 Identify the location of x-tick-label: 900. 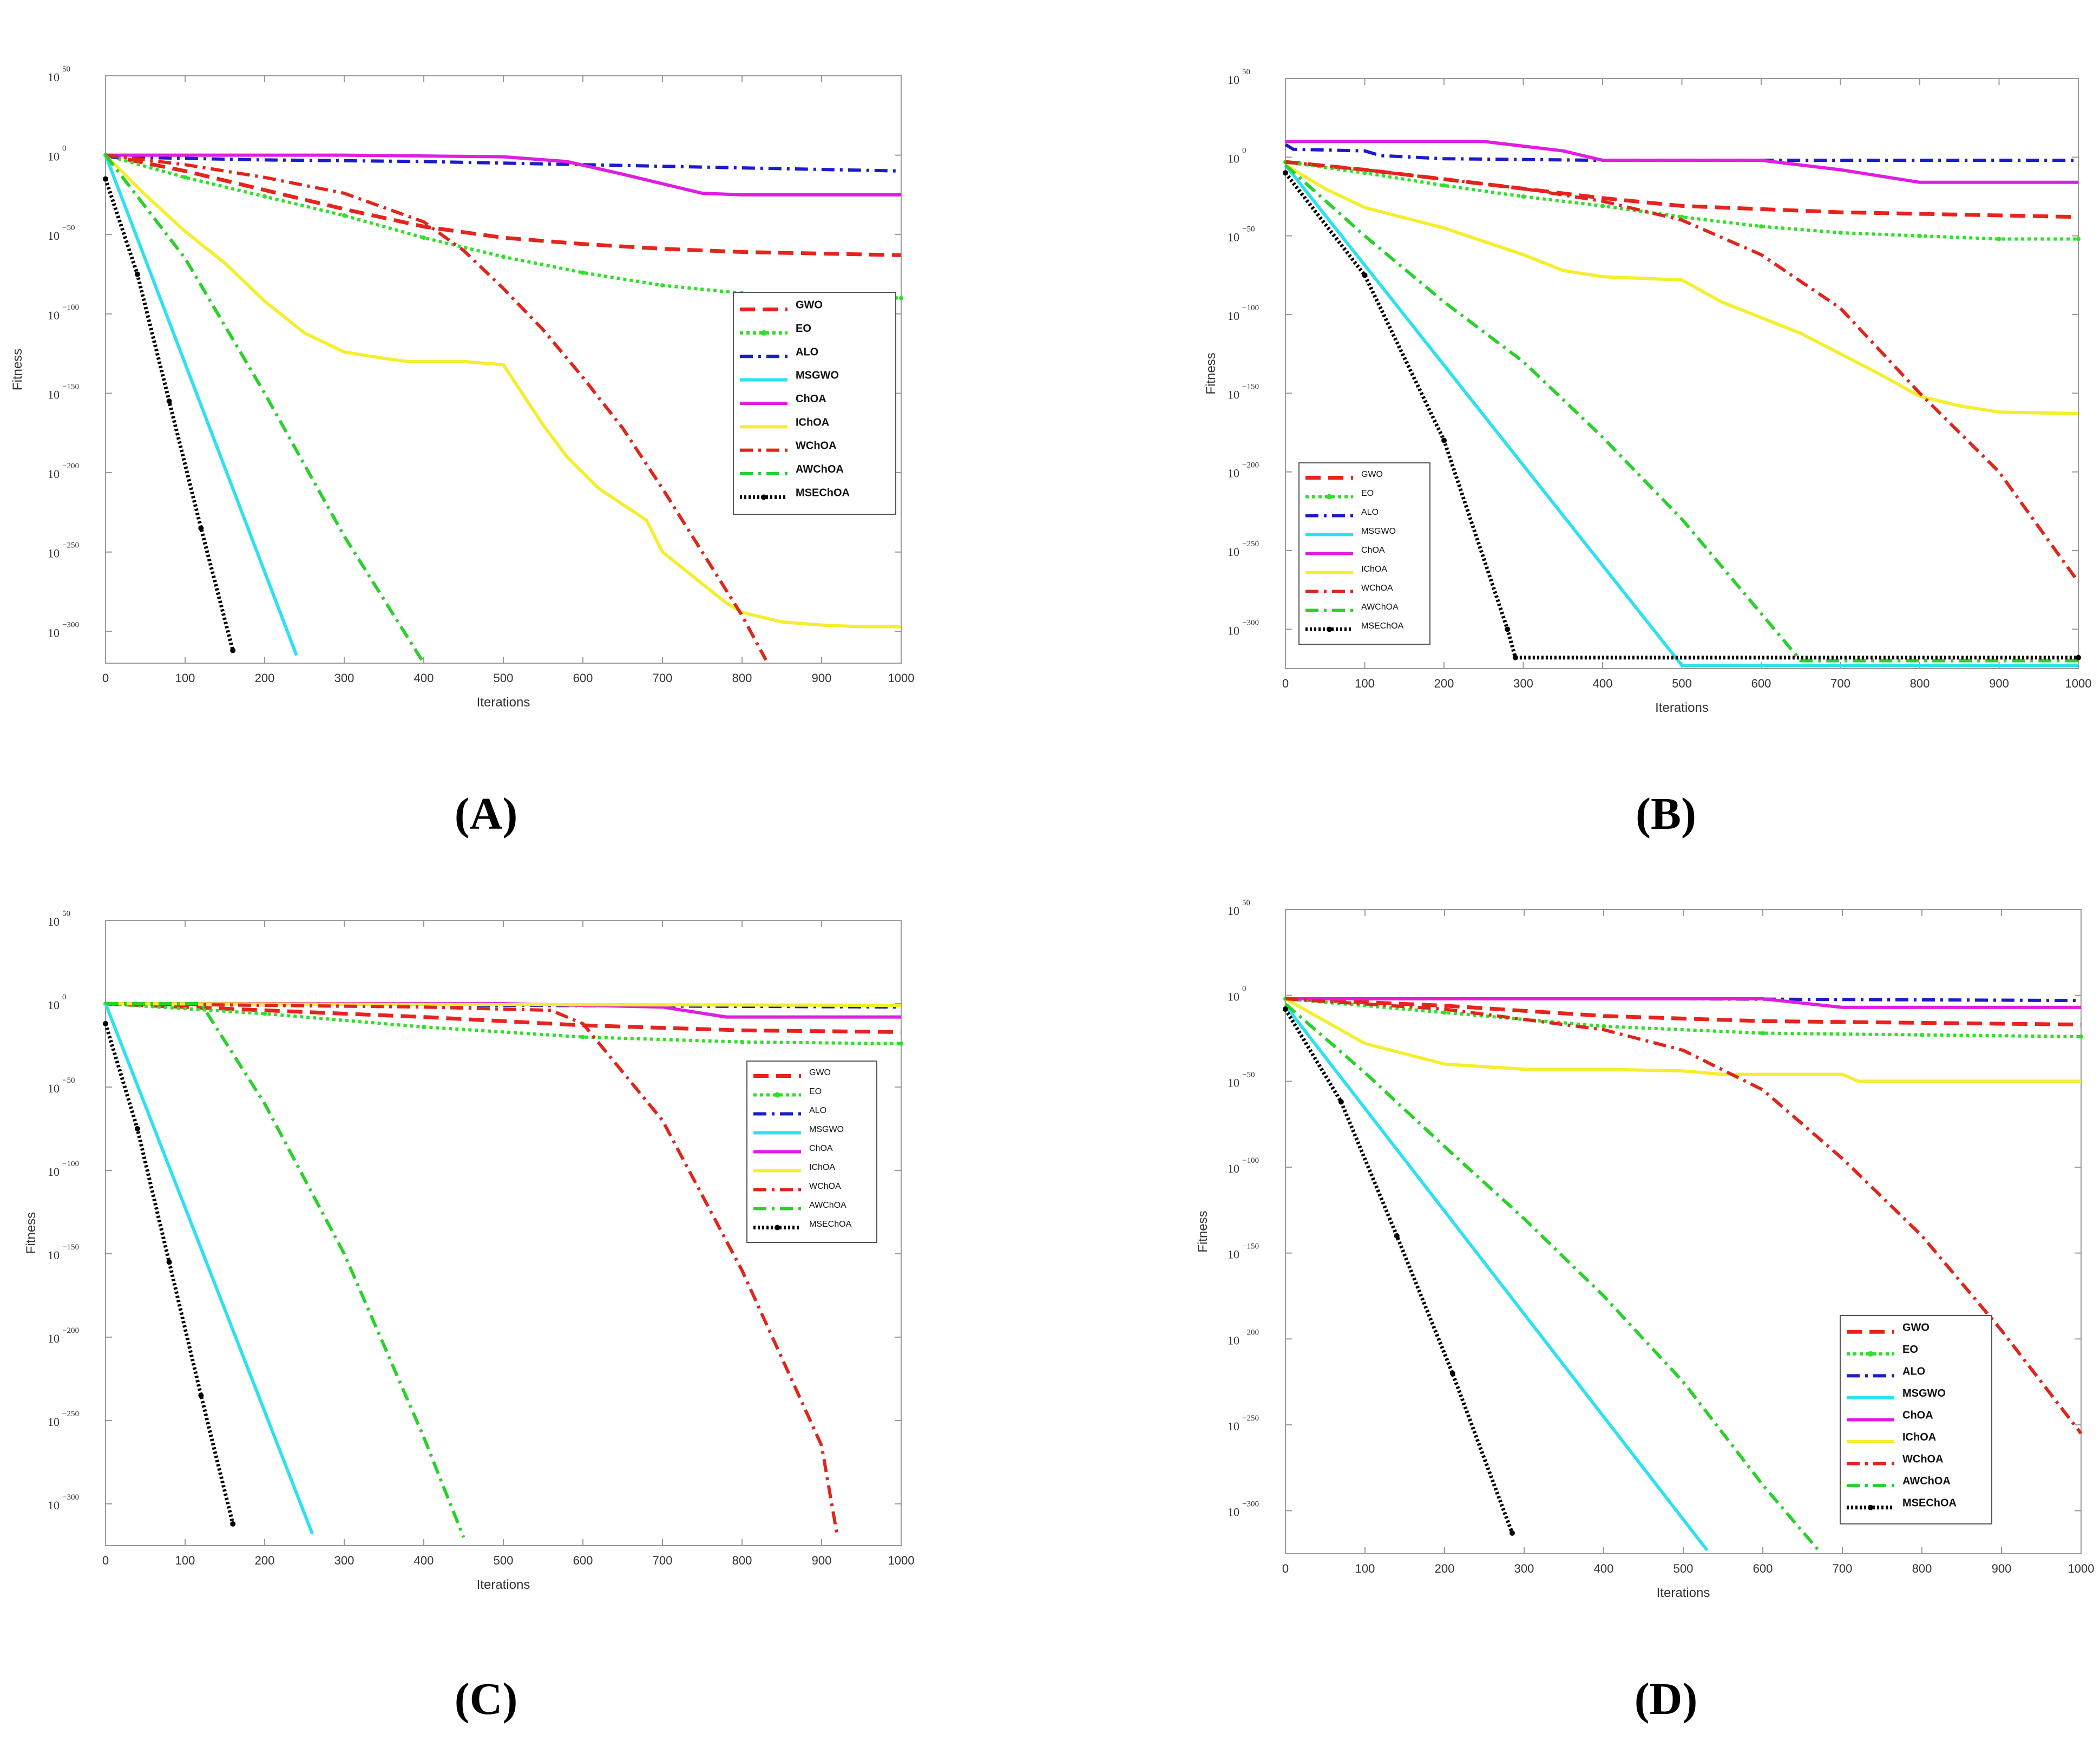
(2002, 1568).